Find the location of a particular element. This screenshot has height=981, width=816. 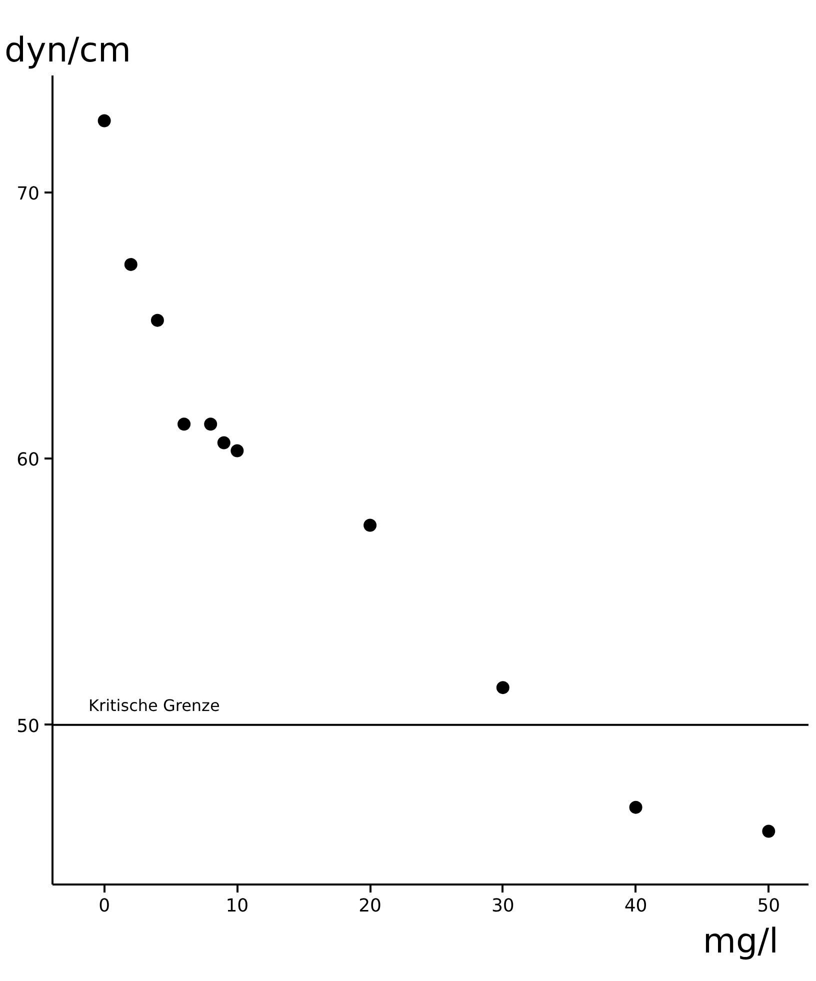

x-tick-label: 40 is located at coordinates (636, 906).